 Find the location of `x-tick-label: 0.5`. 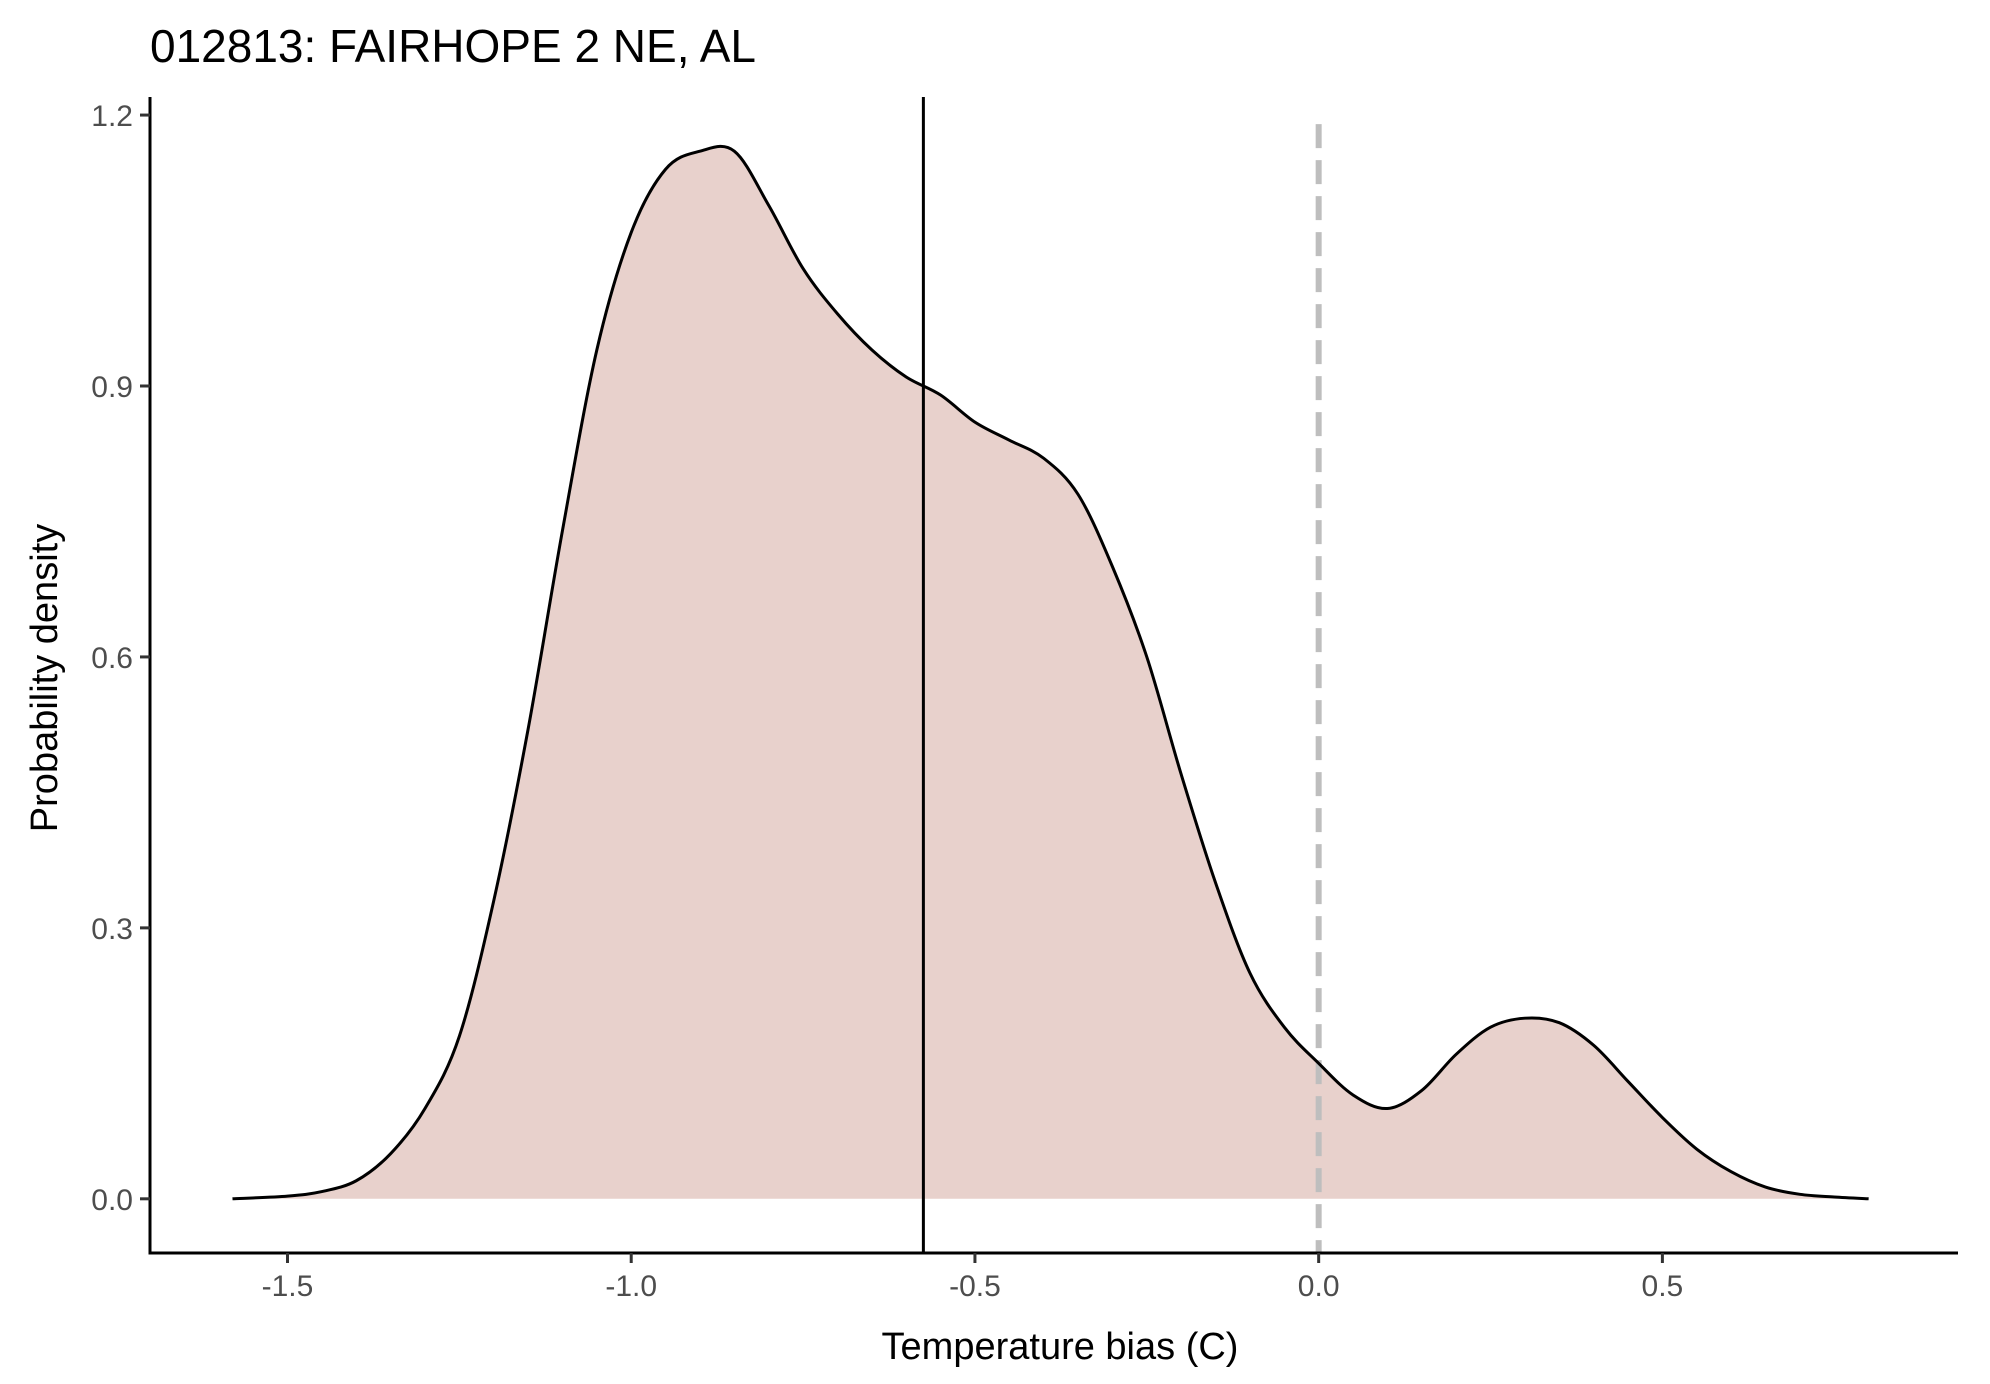

x-tick-label: 0.5 is located at coordinates (1663, 1286).